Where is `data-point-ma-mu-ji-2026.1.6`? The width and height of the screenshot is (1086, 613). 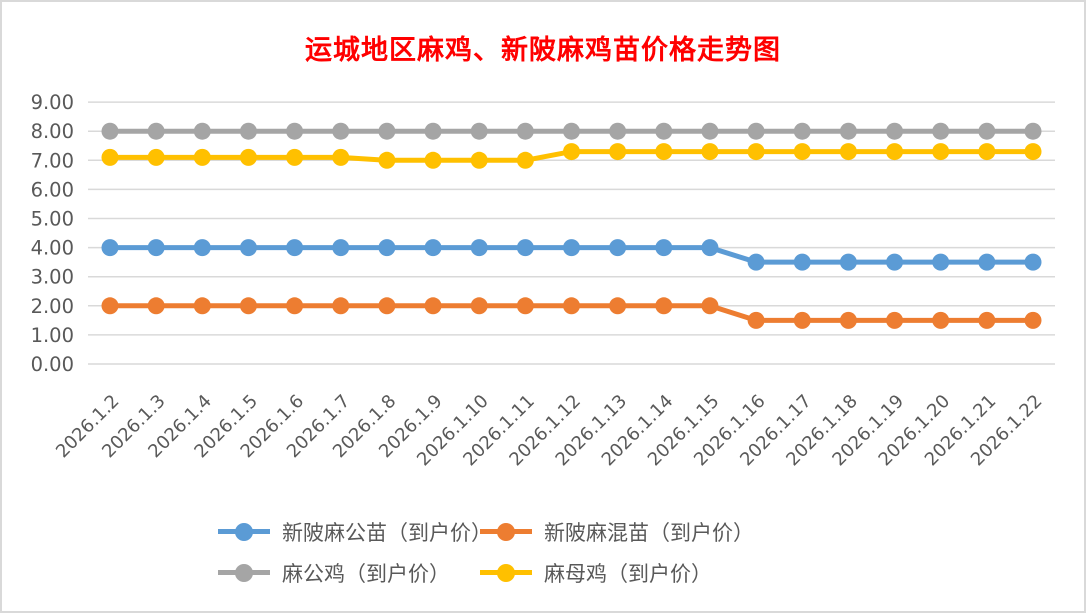 data-point-ma-mu-ji-2026.1.6 is located at coordinates (295, 157).